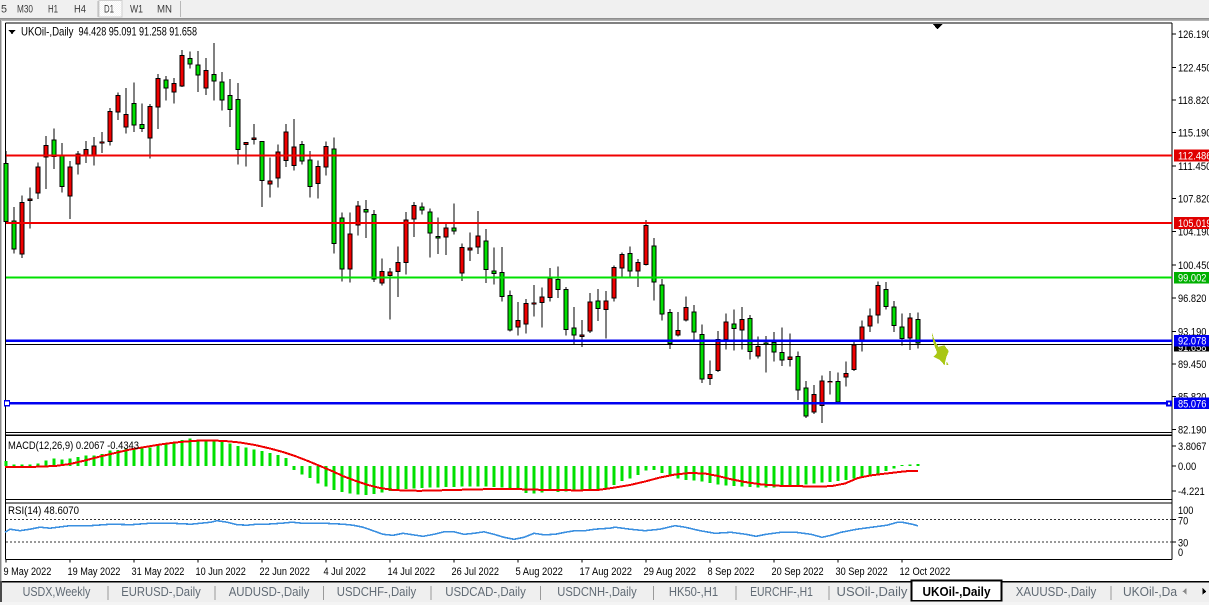 The image size is (1209, 605). Describe the element at coordinates (539, 572) in the screenshot. I see `svg-text: 5 Aug 2022` at that location.